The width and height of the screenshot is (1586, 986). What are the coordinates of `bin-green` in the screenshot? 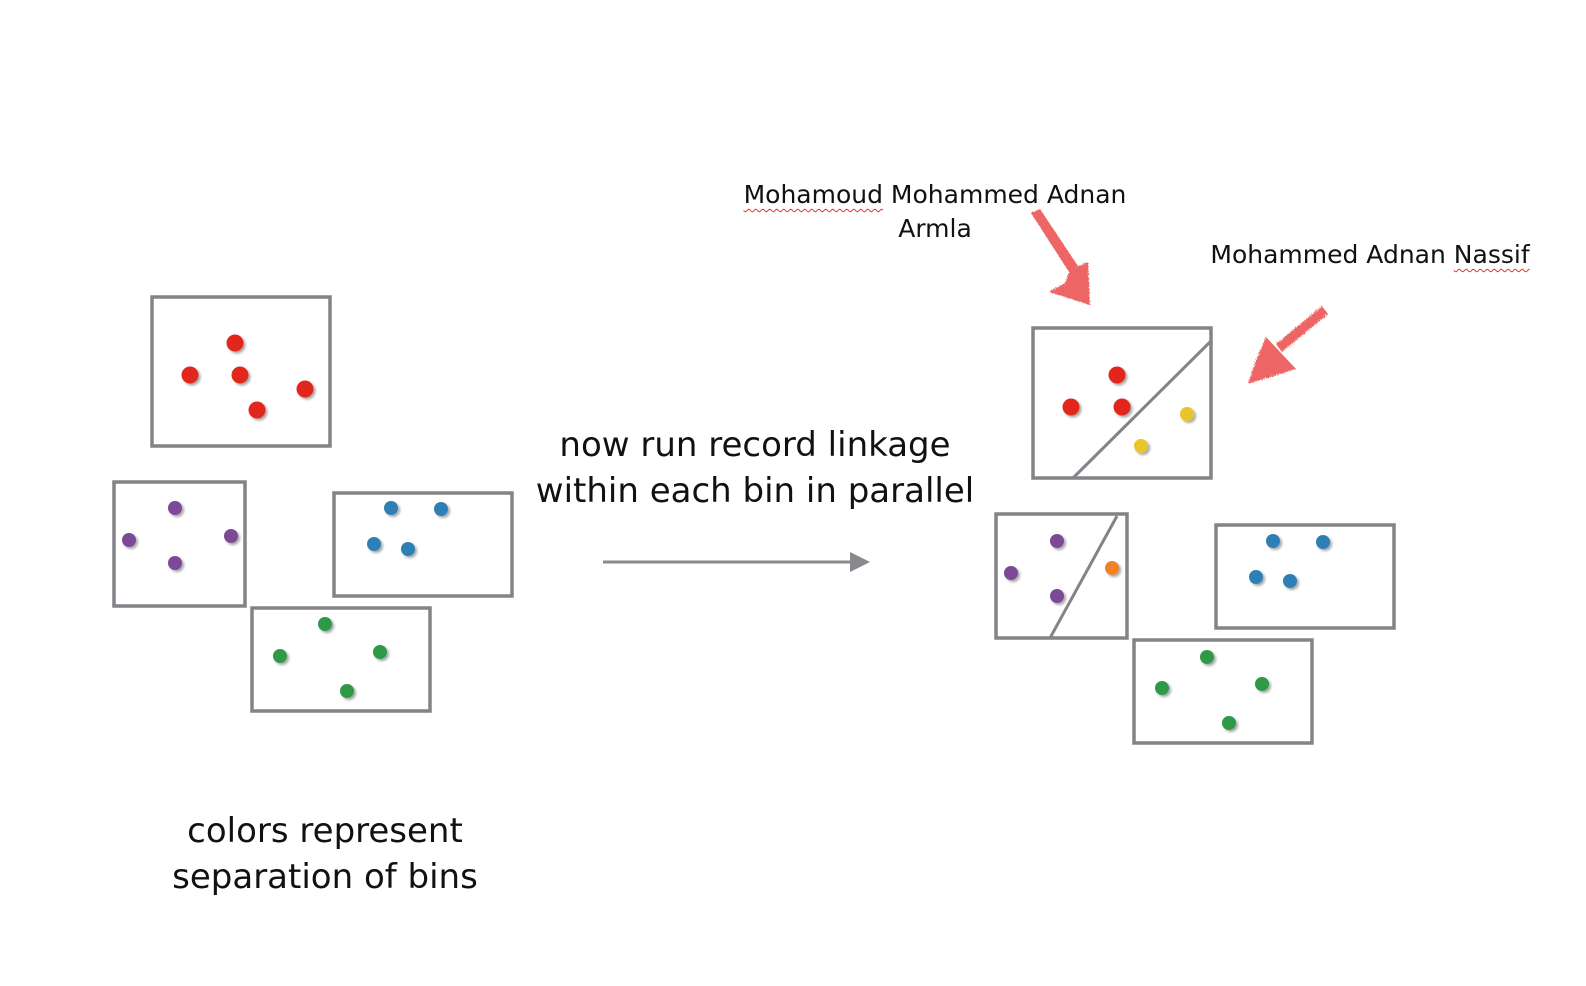 It's located at (341, 659).